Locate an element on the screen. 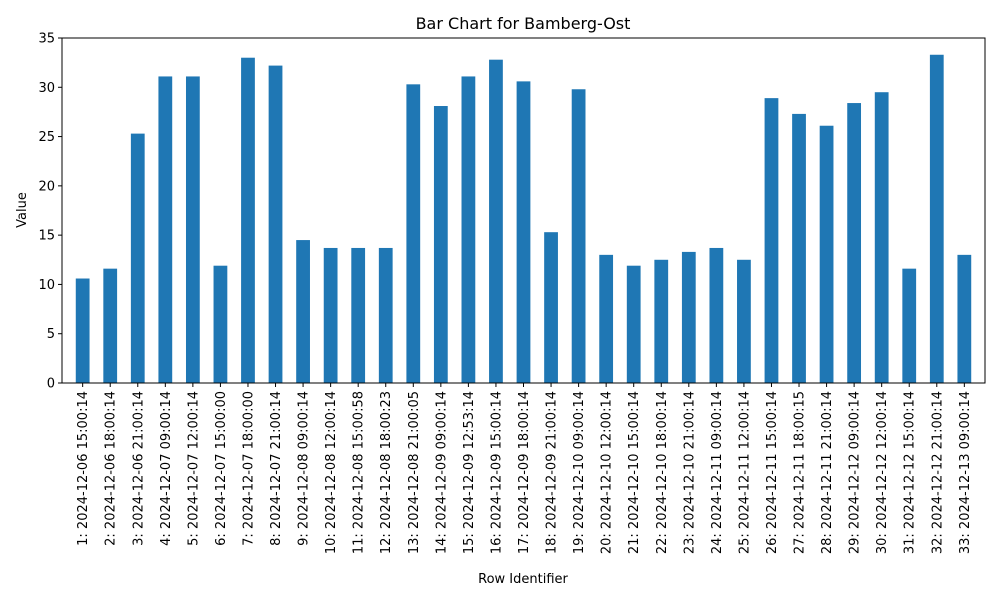 The height and width of the screenshot is (600, 1000). x-tick-label: 21: 2024-12-10 15:00:14 is located at coordinates (634, 472).